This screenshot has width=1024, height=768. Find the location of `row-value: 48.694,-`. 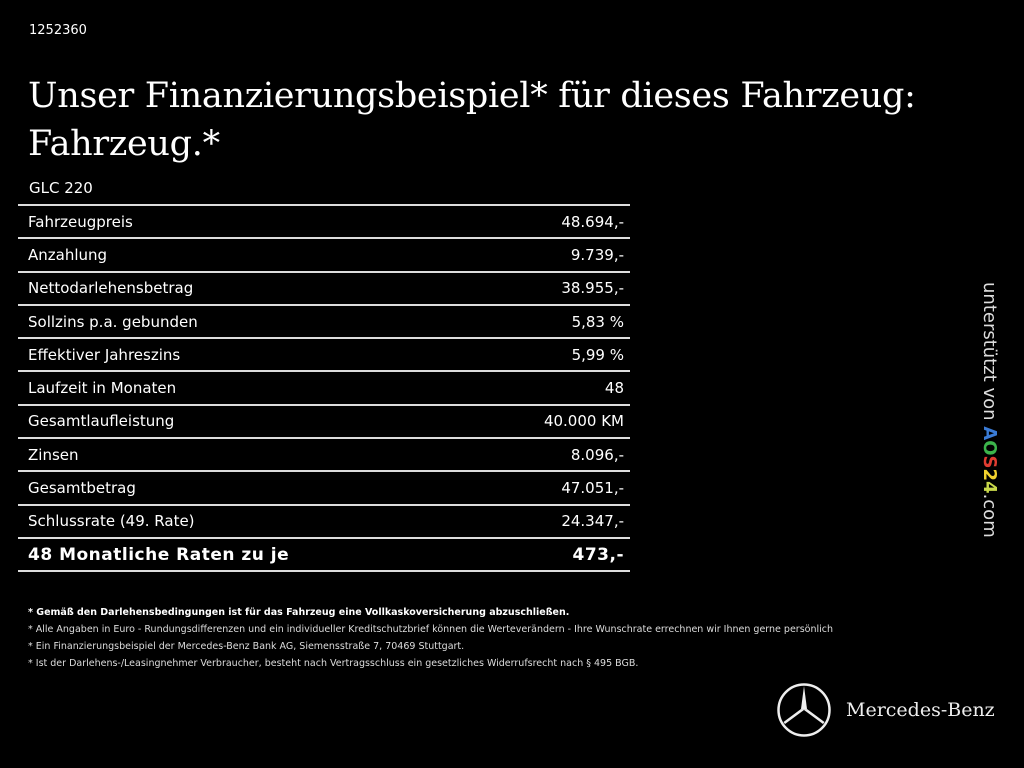

row-value: 48.694,- is located at coordinates (551, 222).